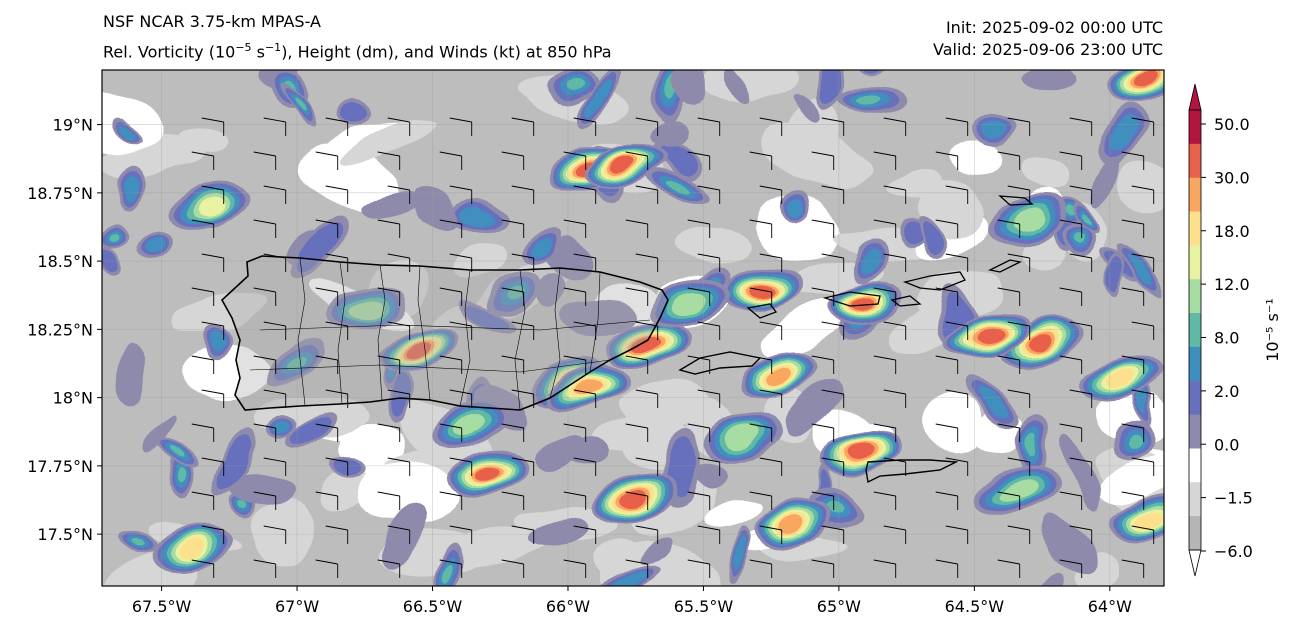  Describe the element at coordinates (934, 281) in the screenshot. I see `tortola-outline` at that location.